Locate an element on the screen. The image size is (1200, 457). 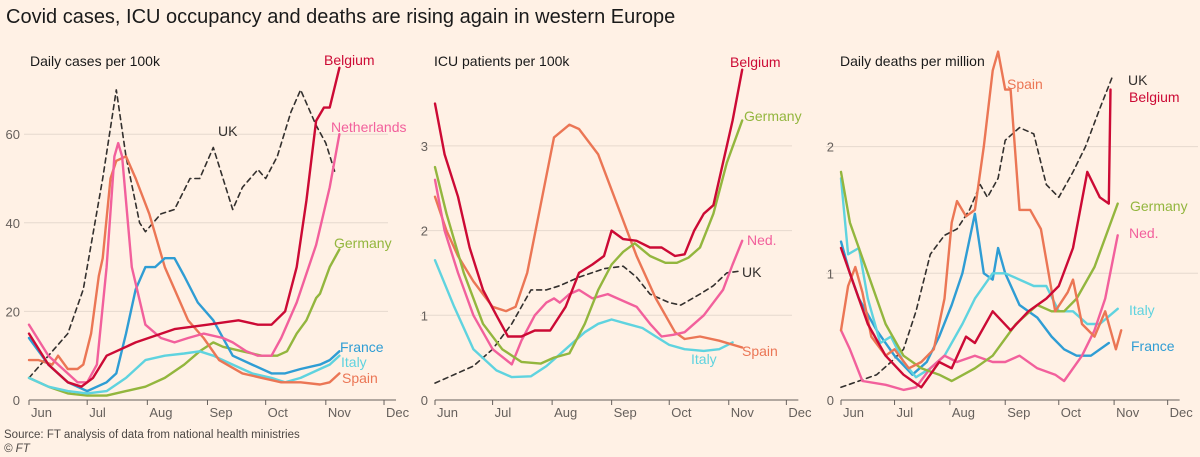
series-line-belgium is located at coordinates (975, 238).